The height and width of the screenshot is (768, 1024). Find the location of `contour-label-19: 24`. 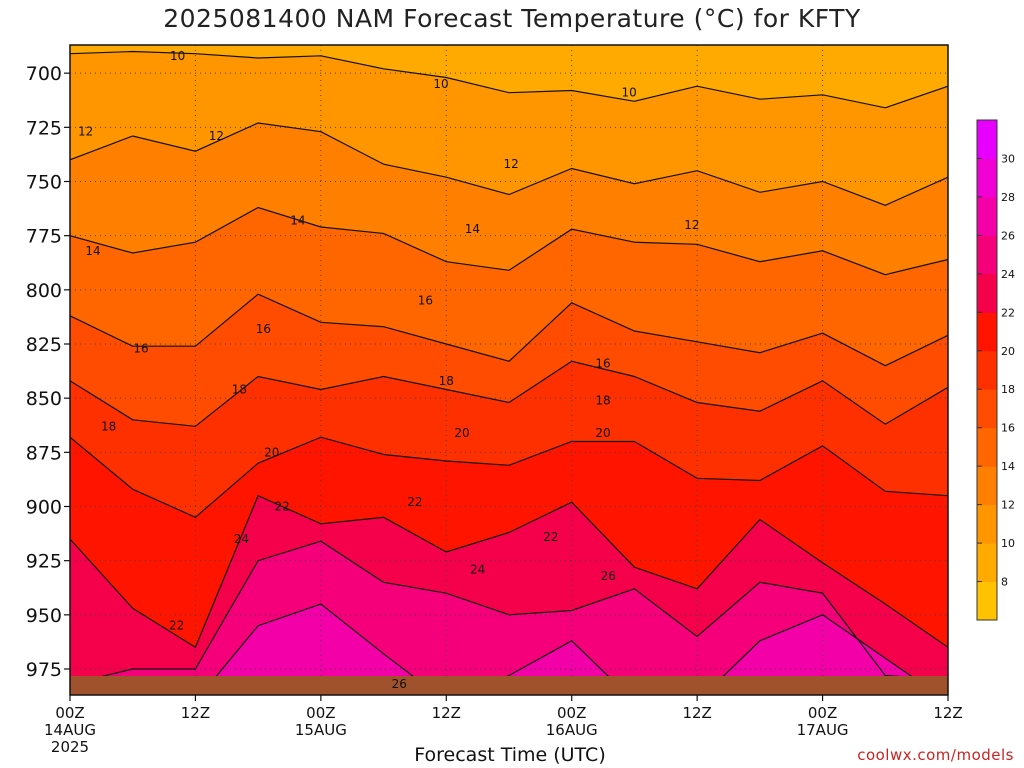

contour-label-19: 24 is located at coordinates (477, 569).